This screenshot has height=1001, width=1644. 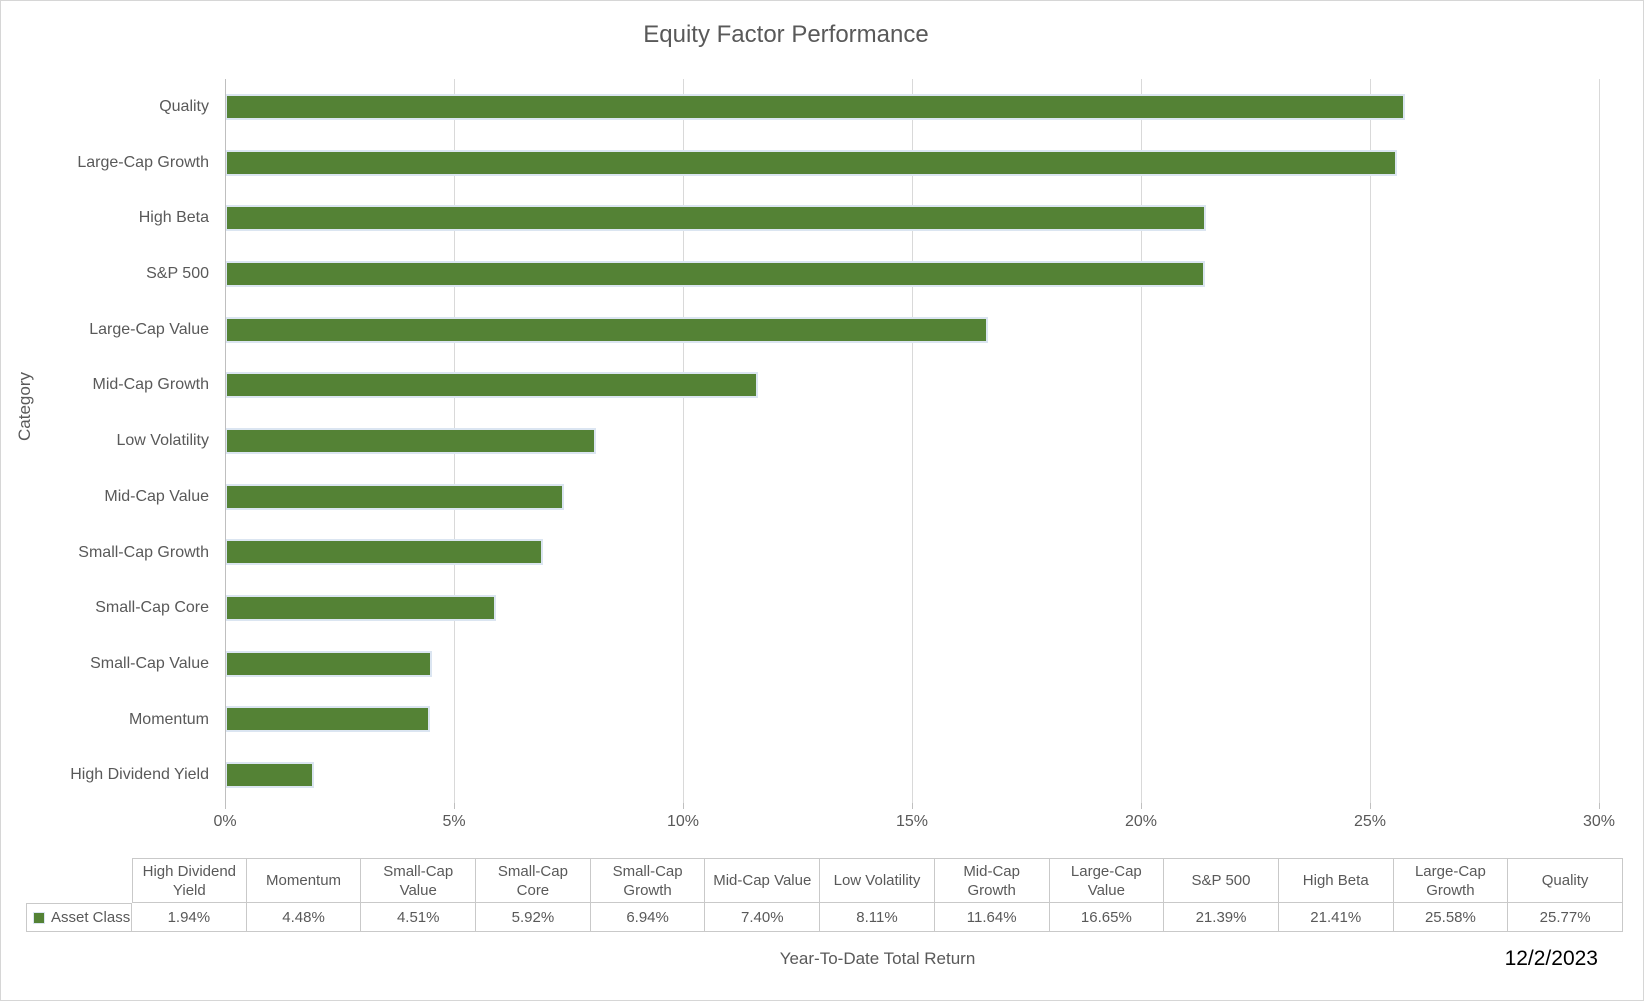 I want to click on table-value-cell: 8.11%, so click(x=877, y=917).